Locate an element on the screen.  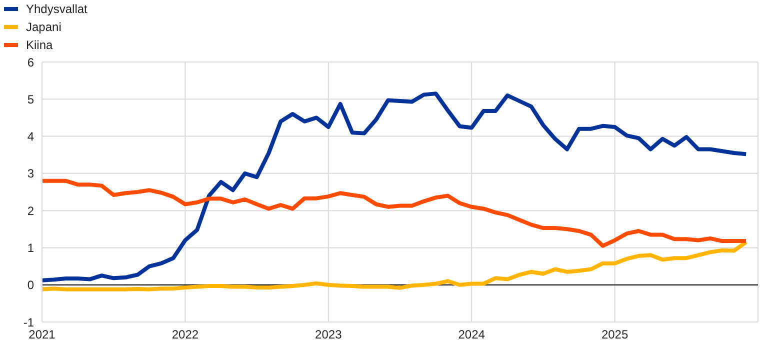
y-tick-label: 2 is located at coordinates (30, 211).